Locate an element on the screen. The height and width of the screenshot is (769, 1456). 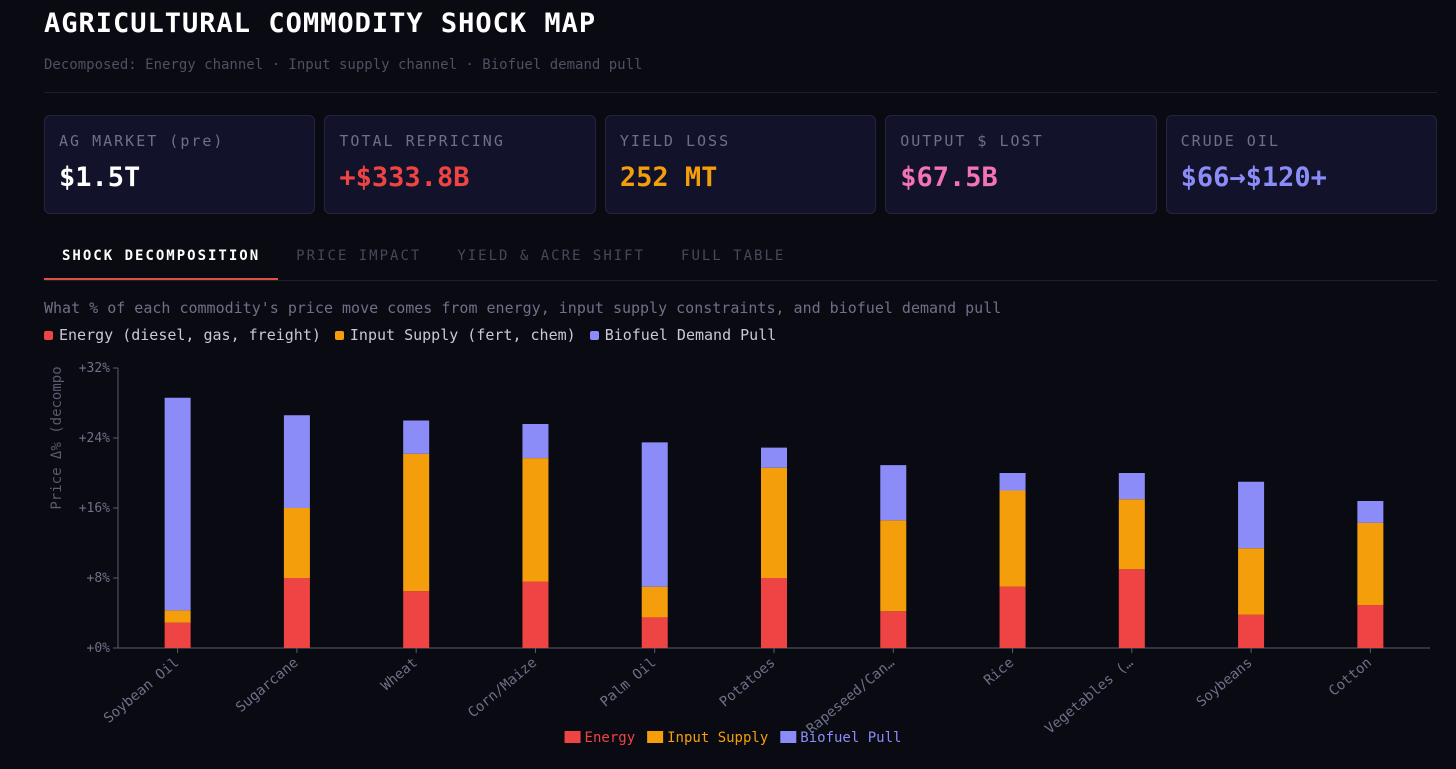
x-tick-label: Cotton is located at coordinates (1350, 677).